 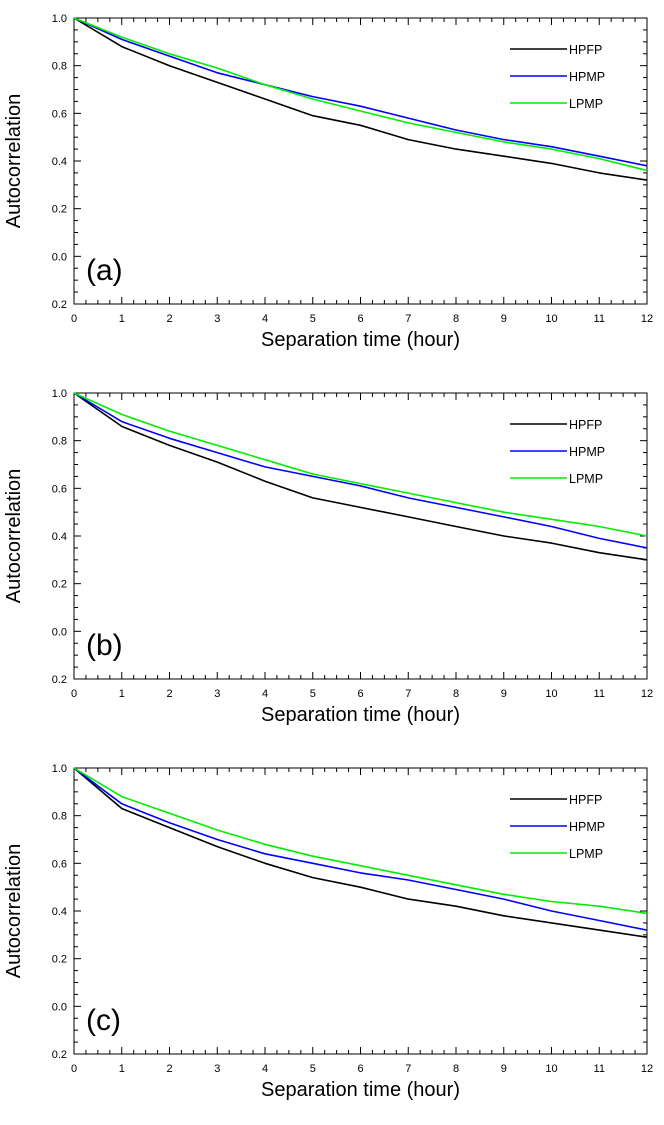 I want to click on panel-label: (a), so click(x=104, y=270).